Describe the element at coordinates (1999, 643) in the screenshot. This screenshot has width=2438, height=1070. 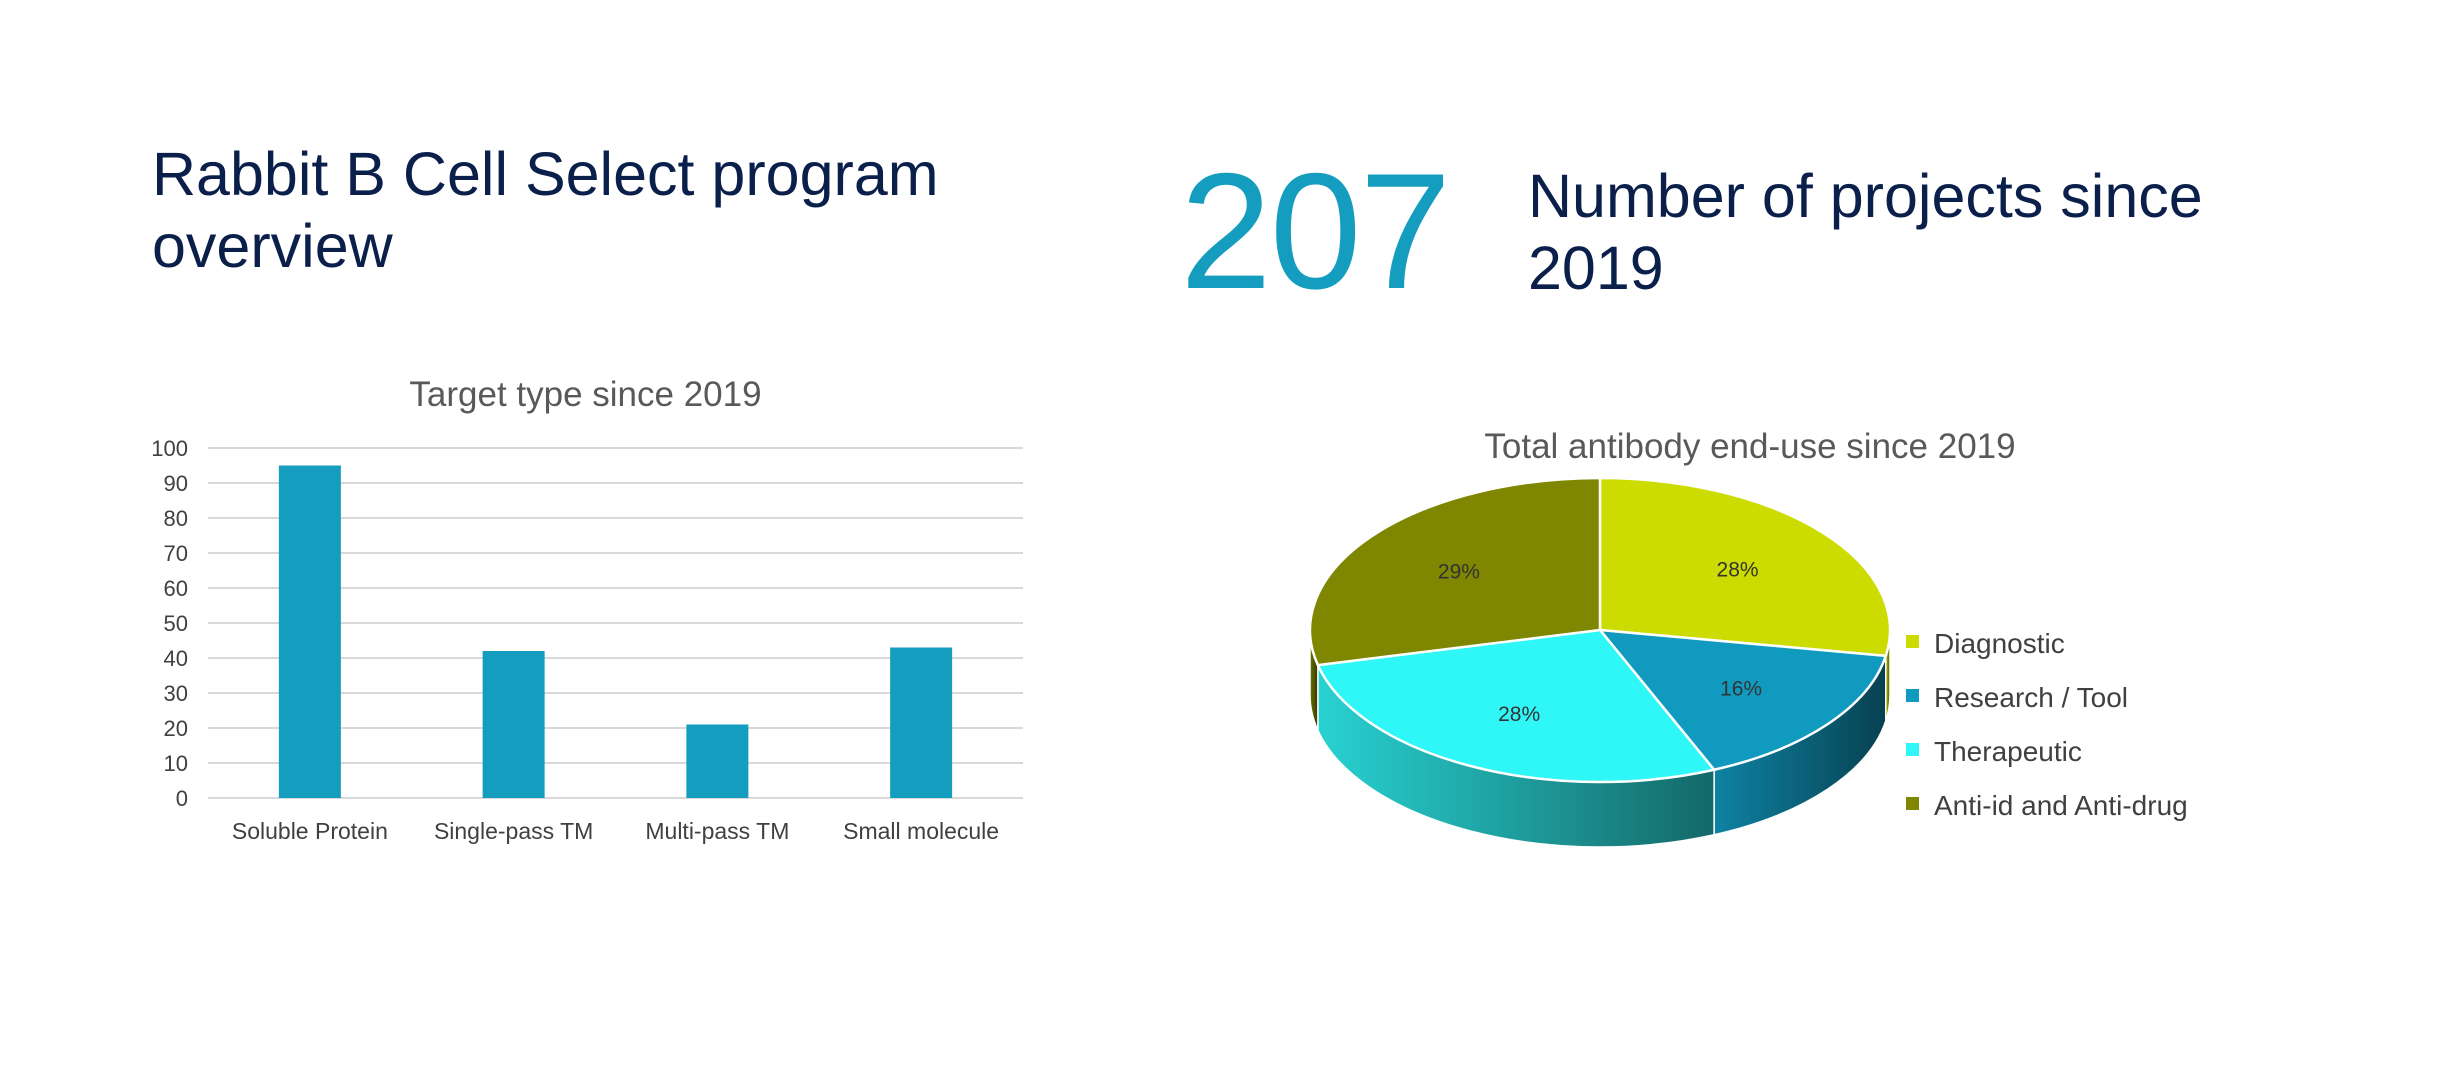
I see `legend-label: Diagnostic` at that location.